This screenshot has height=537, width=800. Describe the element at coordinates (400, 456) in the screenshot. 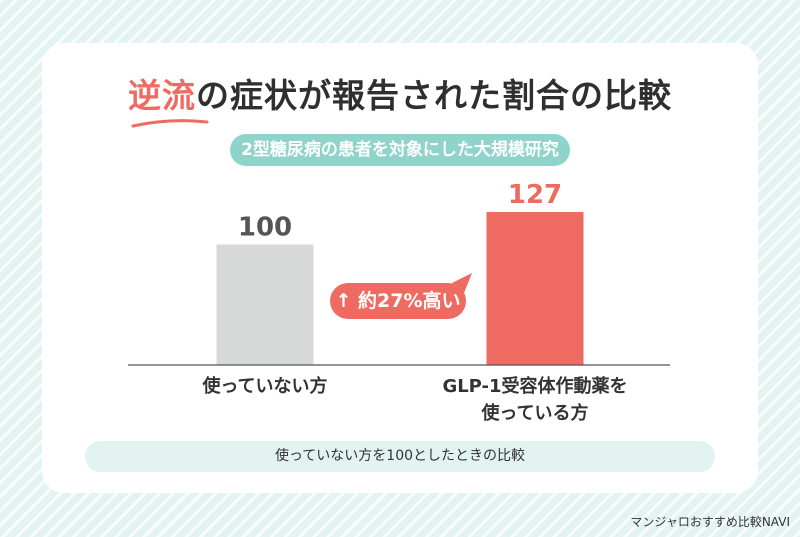

I see `footnote-pill: 使っていない方を100としたときの比較` at that location.